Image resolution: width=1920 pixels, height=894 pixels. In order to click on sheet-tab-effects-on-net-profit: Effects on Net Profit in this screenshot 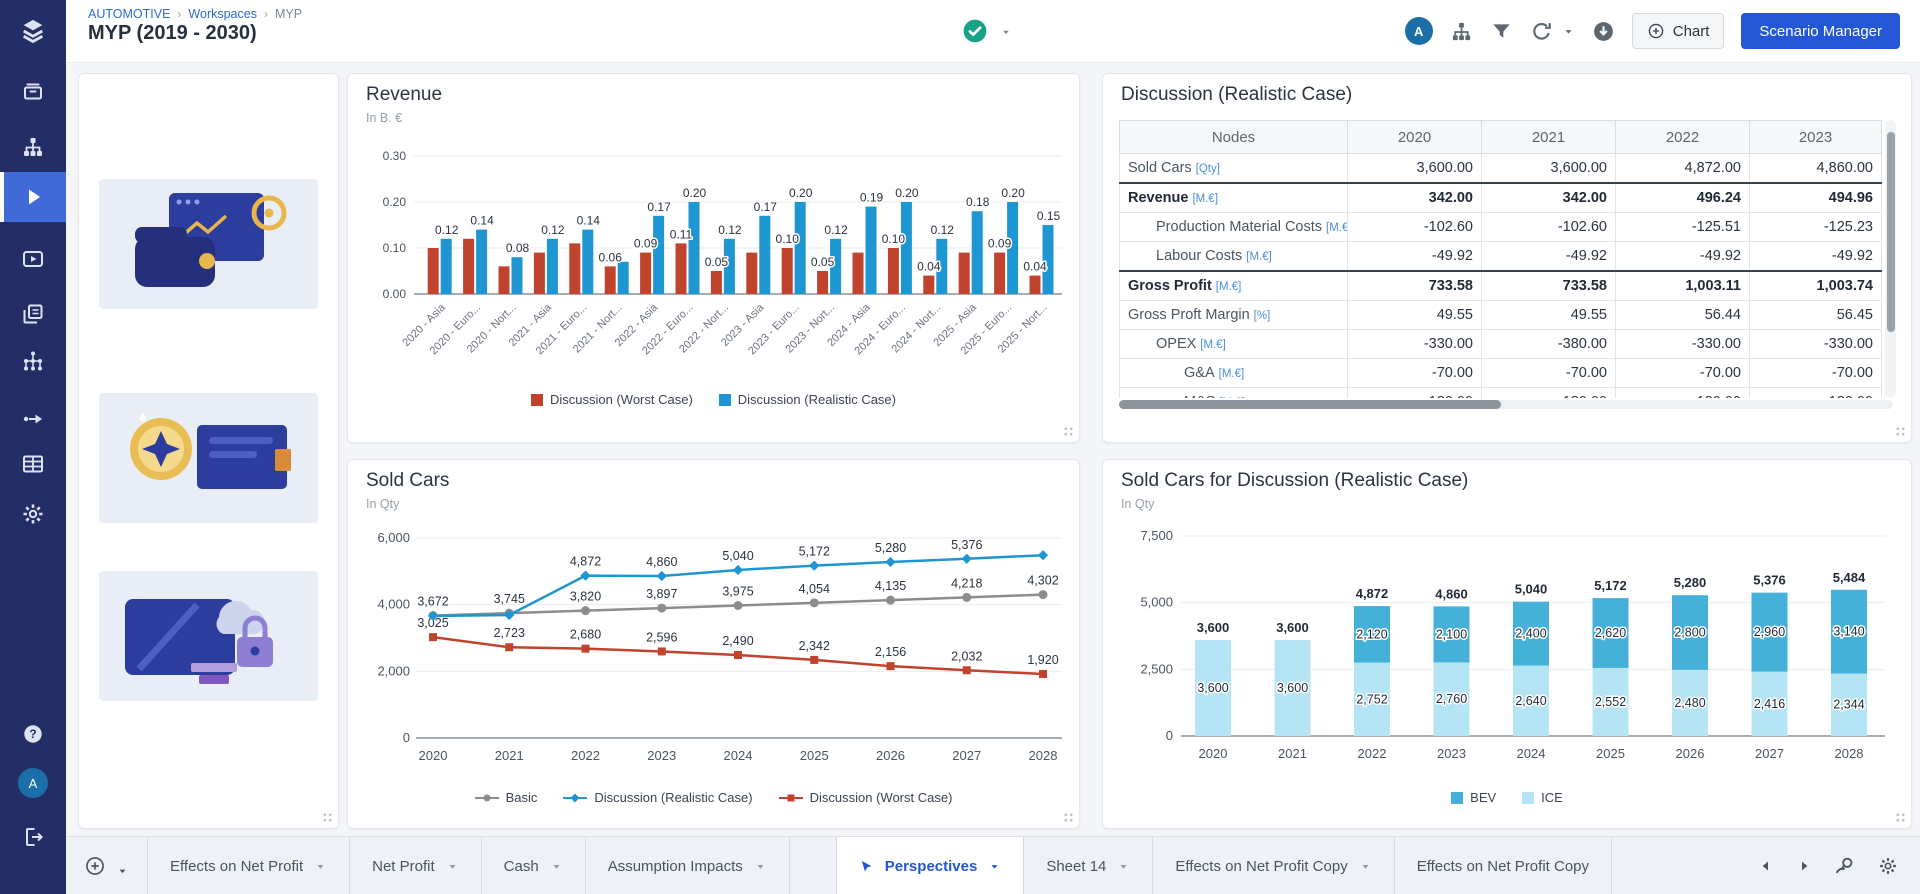, I will do `click(249, 865)`.